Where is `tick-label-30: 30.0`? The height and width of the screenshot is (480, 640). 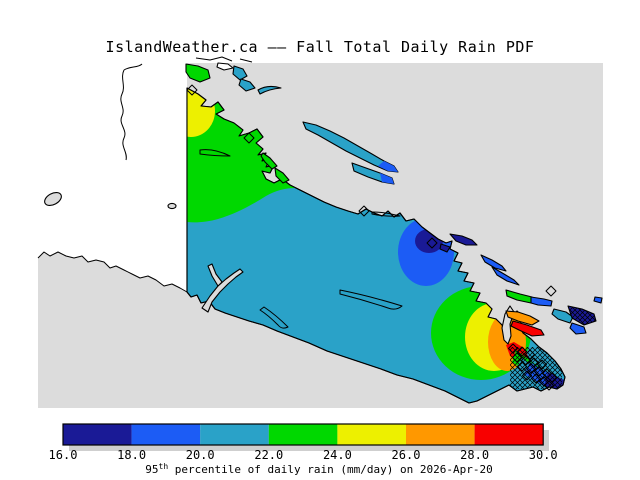
tick-label-30: 30.0 is located at coordinates (543, 455).